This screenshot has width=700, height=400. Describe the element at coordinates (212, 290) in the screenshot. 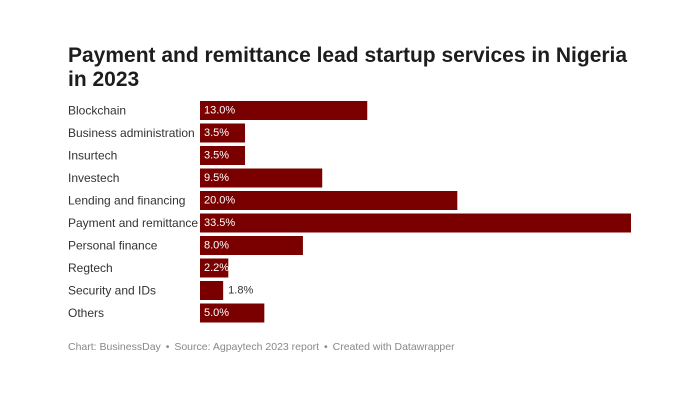

I see `bar-security-and-ids` at that location.